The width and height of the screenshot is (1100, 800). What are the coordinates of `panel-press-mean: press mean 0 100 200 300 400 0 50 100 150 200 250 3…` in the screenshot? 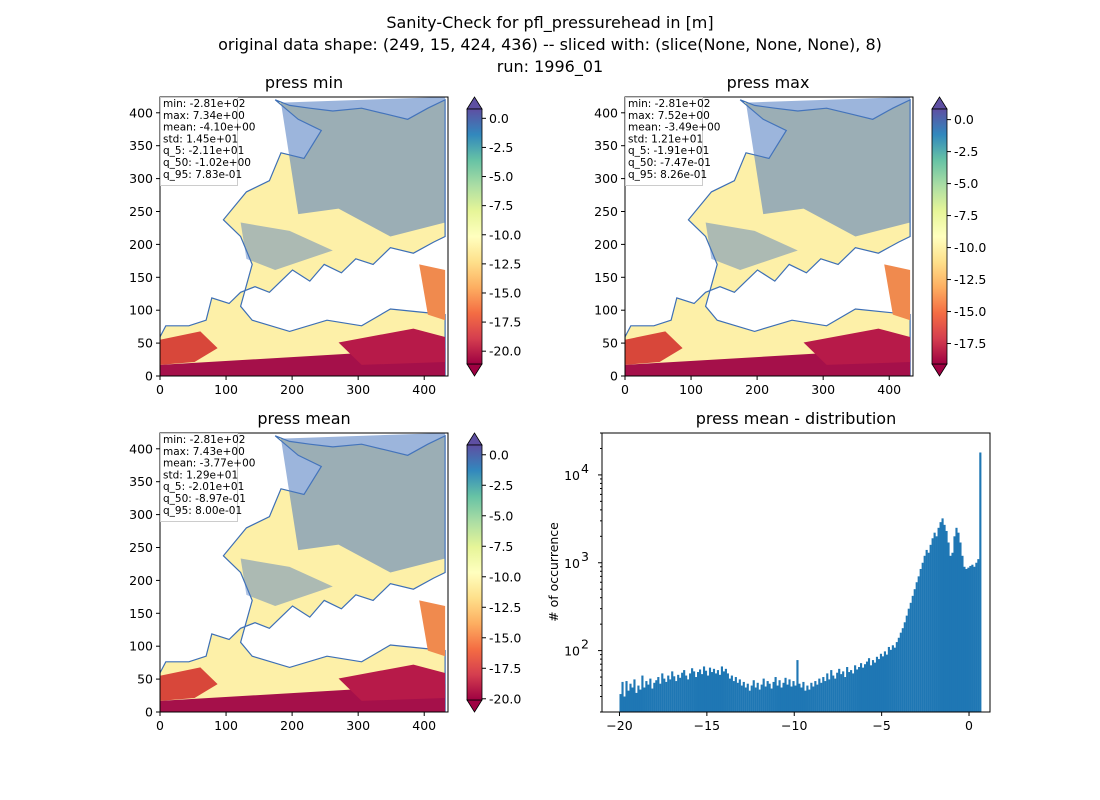 It's located at (325, 571).